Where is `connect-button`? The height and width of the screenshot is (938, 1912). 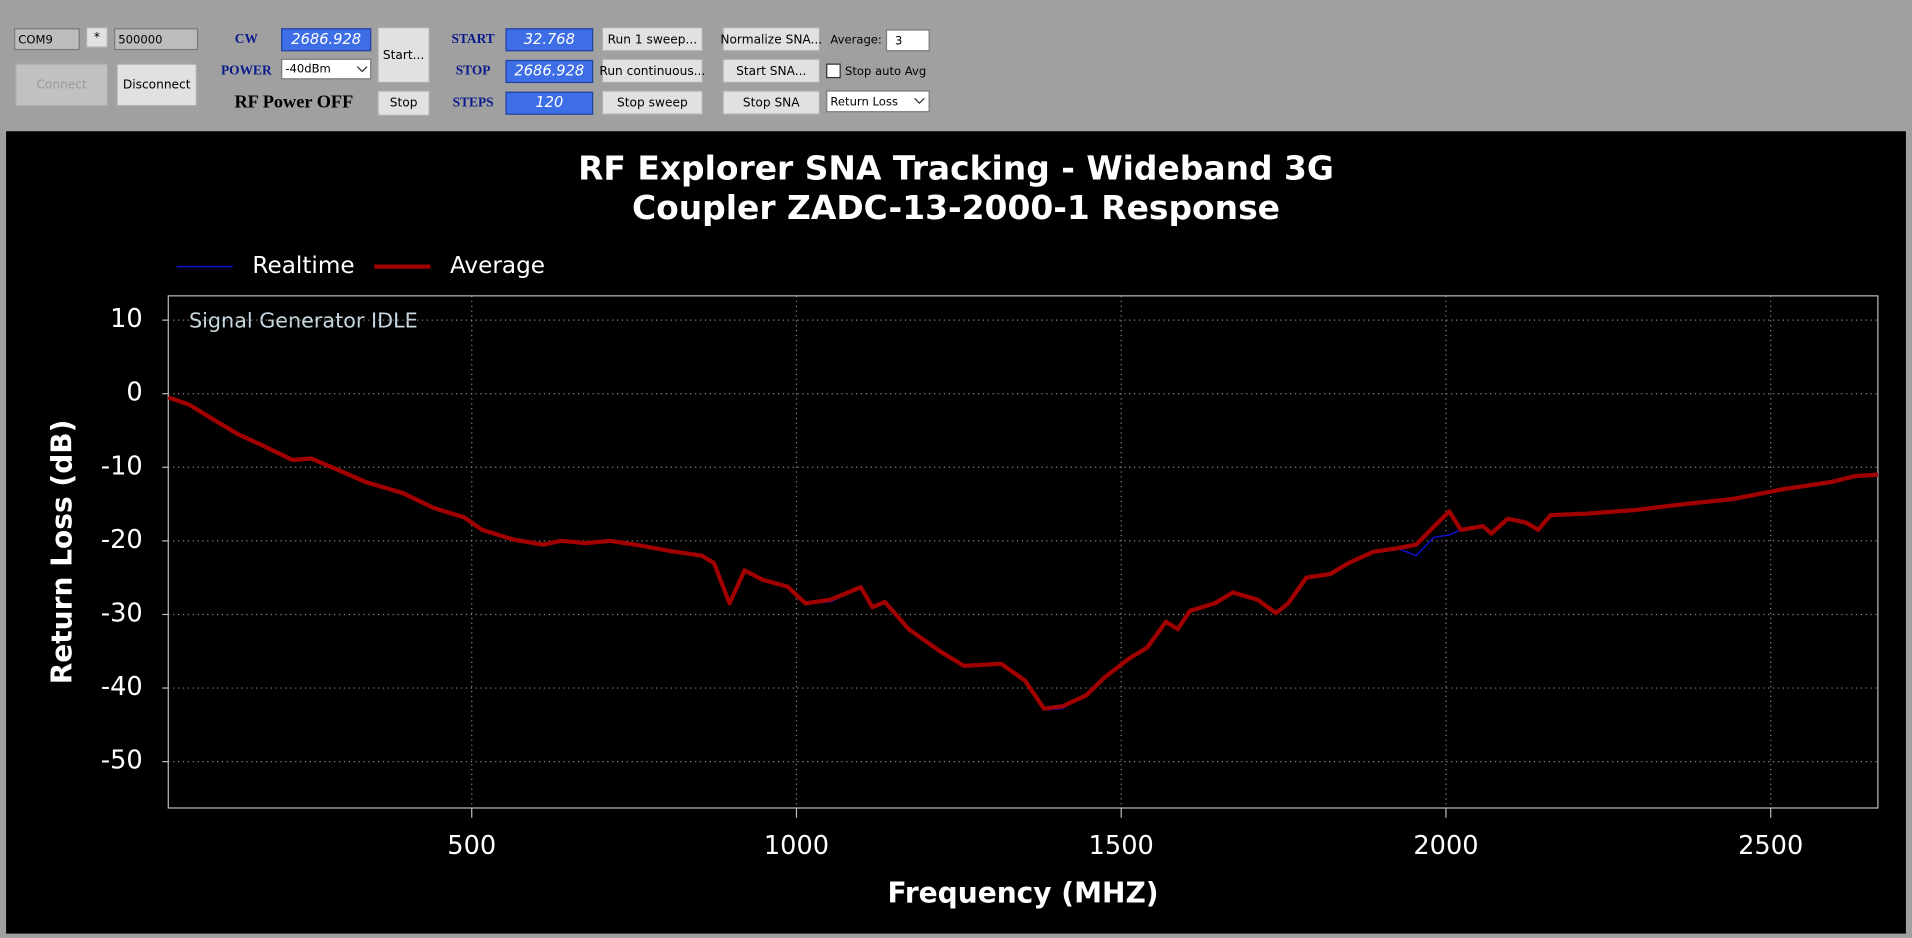 connect-button is located at coordinates (61, 85).